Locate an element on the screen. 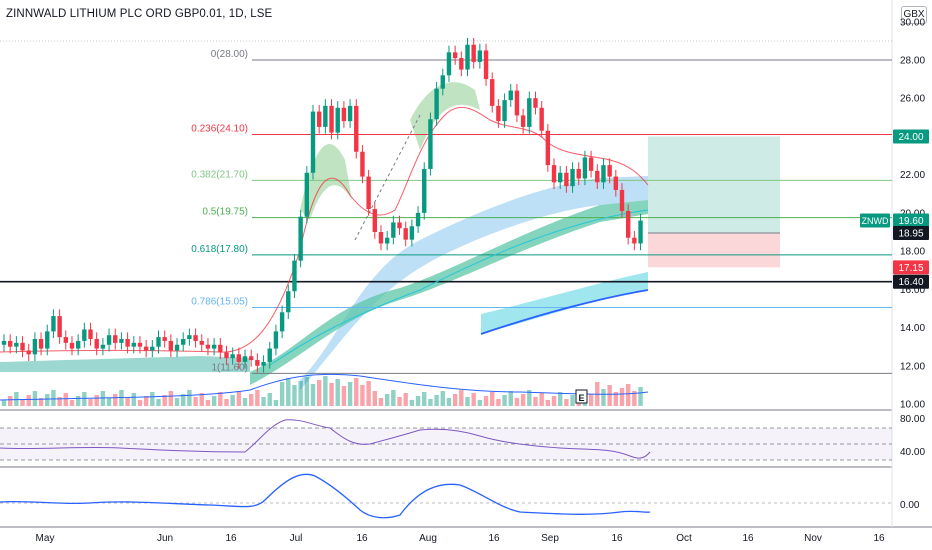 This screenshot has height=550, width=932. fib-level-label: 0.786(15.05) is located at coordinates (219, 301).